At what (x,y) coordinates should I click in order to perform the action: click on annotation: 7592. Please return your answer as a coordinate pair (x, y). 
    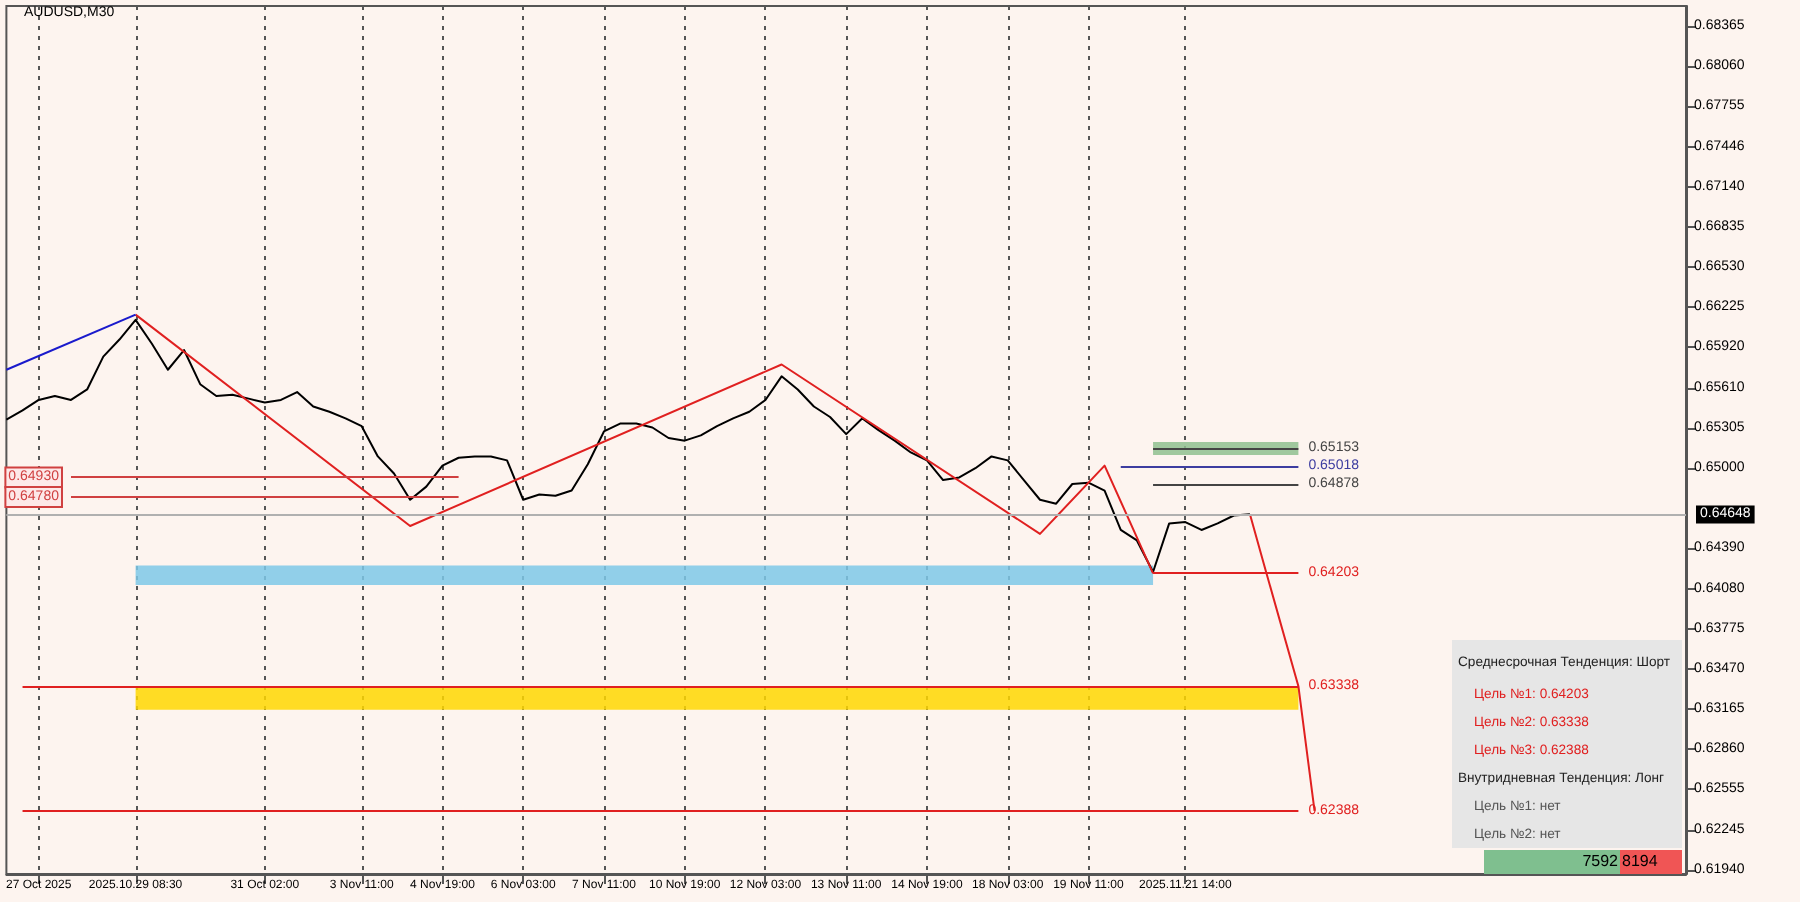
    Looking at the image, I should click on (1552, 862).